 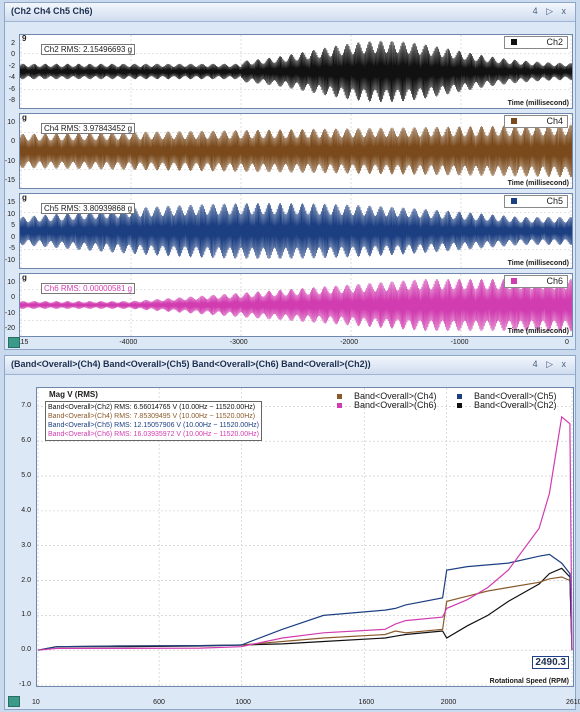 I want to click on y-tick-label: 15, so click(x=11, y=202).